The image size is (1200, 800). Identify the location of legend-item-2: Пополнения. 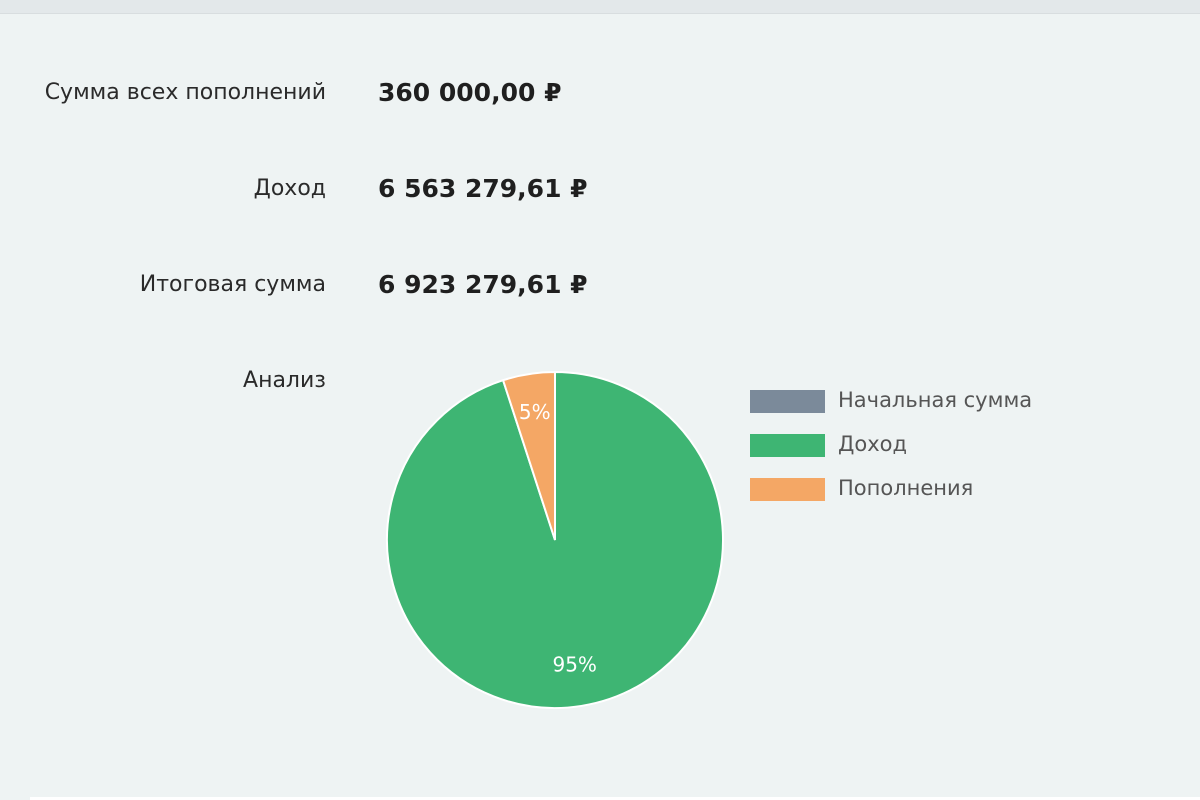
(900, 498).